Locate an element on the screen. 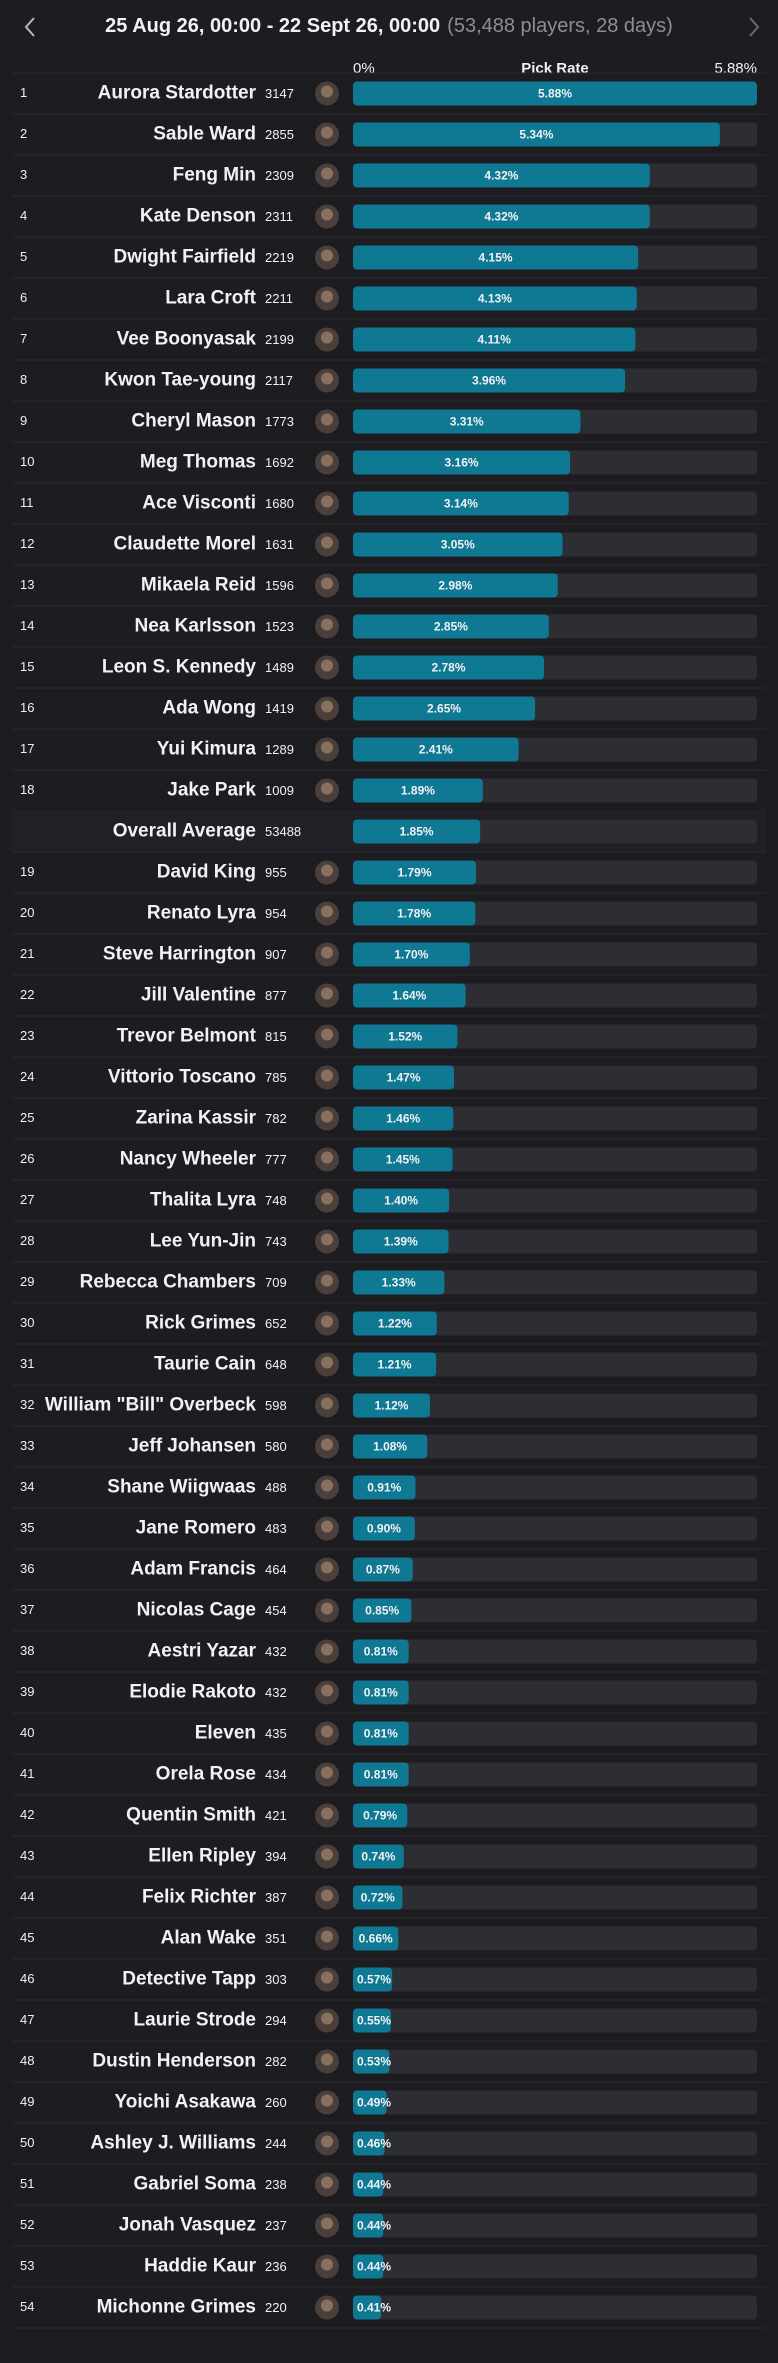 The image size is (778, 2363). bar-label: 1.08% is located at coordinates (390, 1447).